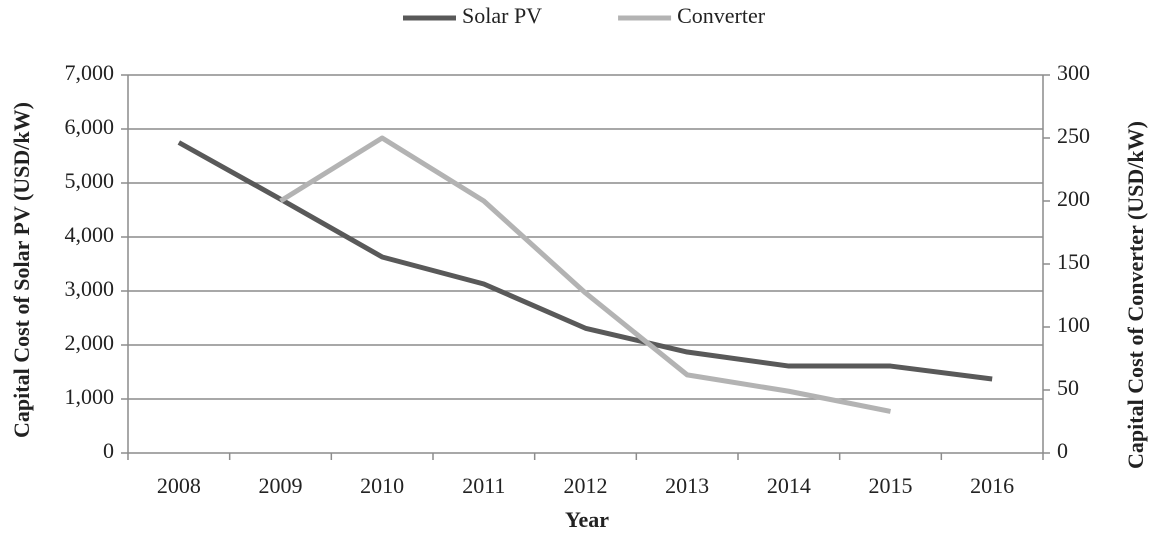  Describe the element at coordinates (1073, 324) in the screenshot. I see `y2-tick-label: 100` at that location.